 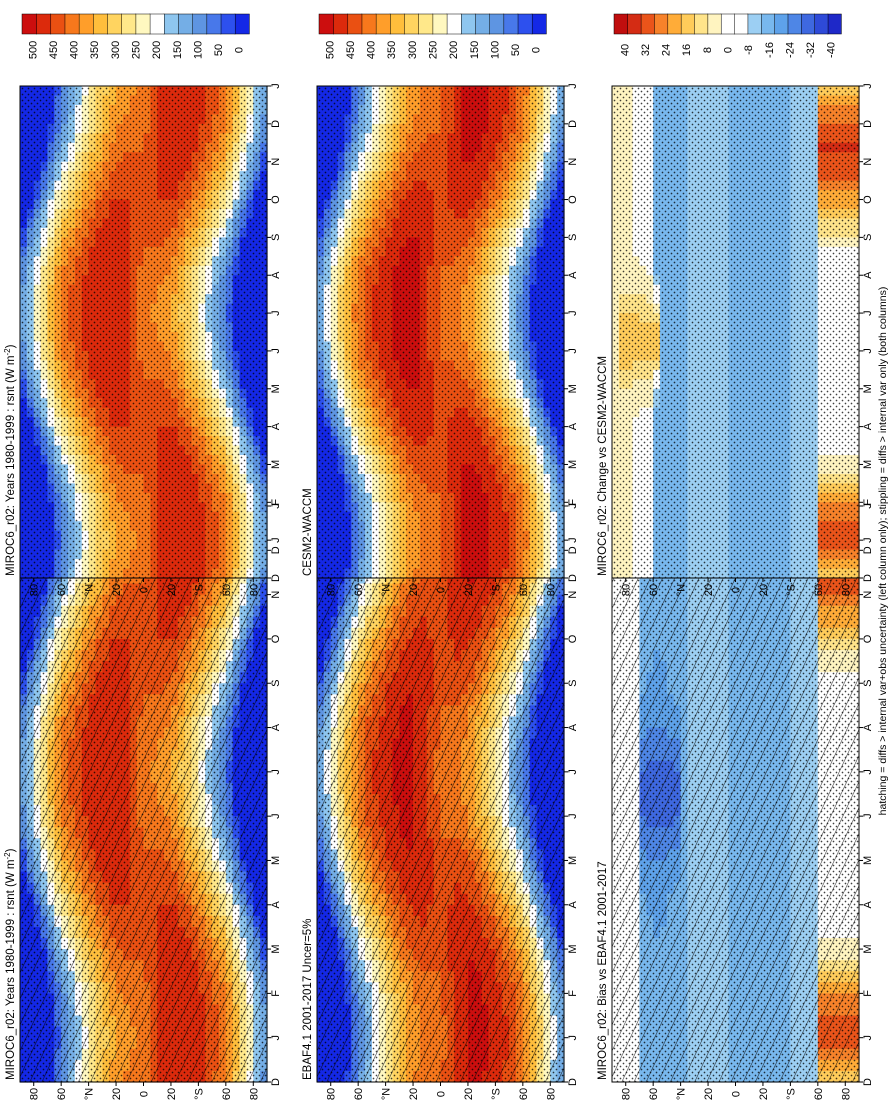 I want to click on colorbar-label: 350, so click(x=95, y=50).